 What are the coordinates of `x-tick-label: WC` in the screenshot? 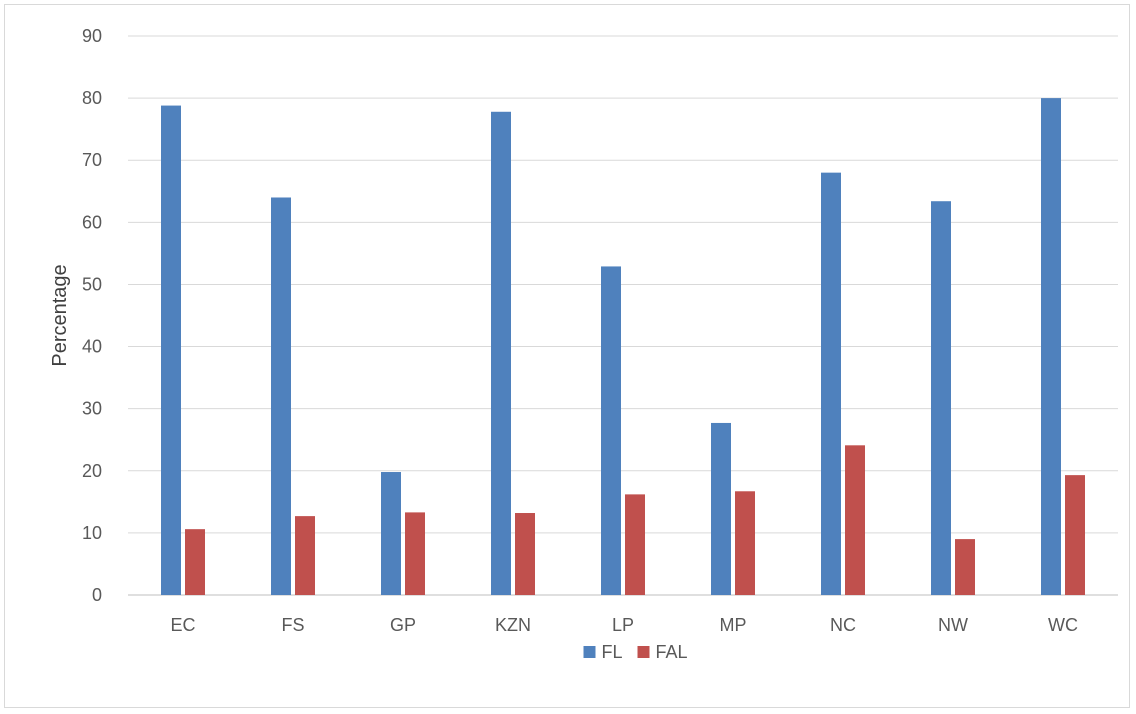 It's located at (1063, 625).